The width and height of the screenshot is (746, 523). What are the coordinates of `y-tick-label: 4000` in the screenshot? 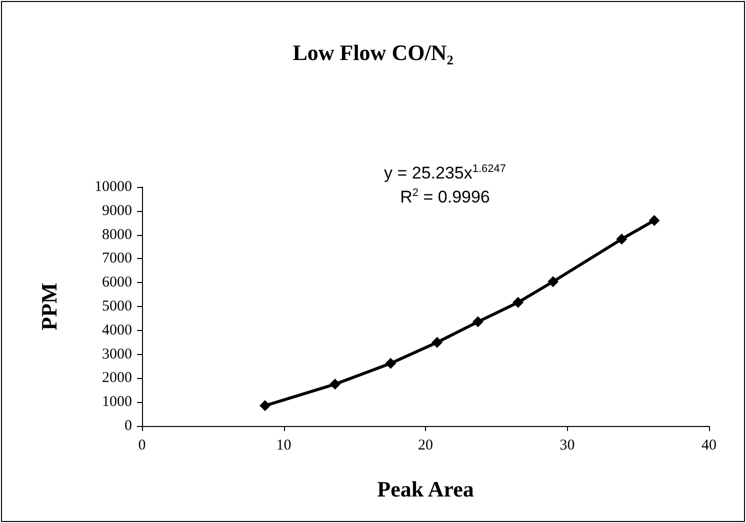 It's located at (117, 330).